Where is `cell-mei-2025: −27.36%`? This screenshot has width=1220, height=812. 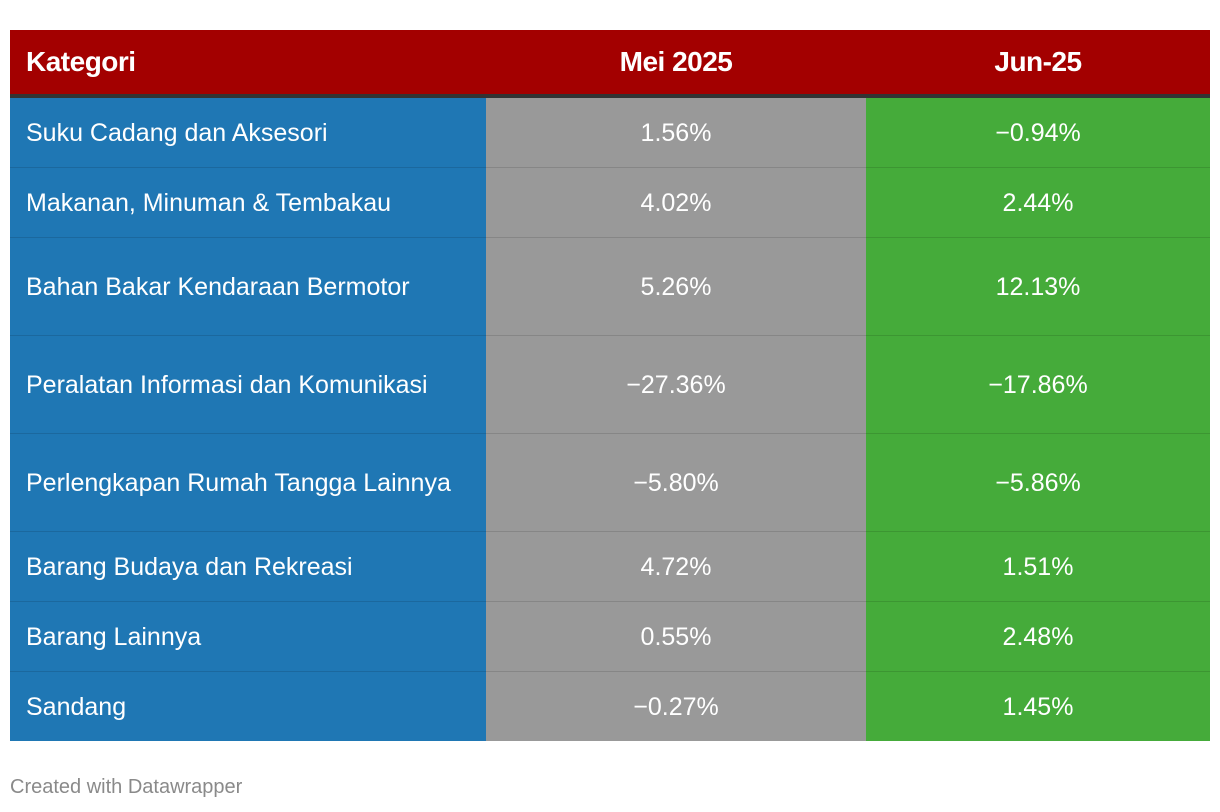
cell-mei-2025: −27.36% is located at coordinates (676, 384).